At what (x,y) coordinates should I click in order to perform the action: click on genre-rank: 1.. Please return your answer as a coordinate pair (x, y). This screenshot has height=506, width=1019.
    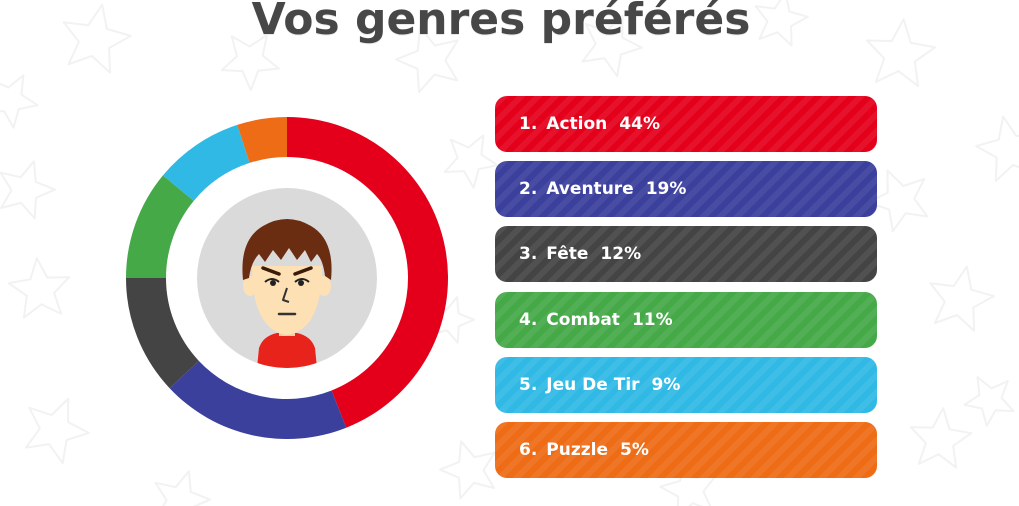
    Looking at the image, I should click on (528, 124).